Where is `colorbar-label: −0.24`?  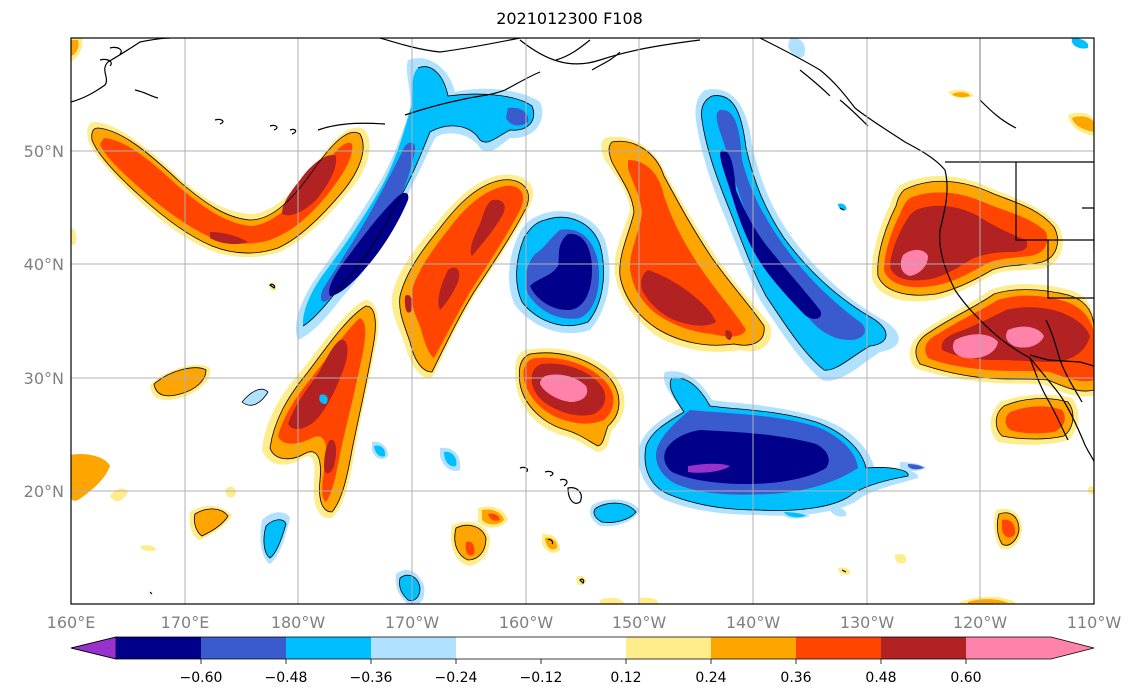
colorbar-label: −0.24 is located at coordinates (456, 678).